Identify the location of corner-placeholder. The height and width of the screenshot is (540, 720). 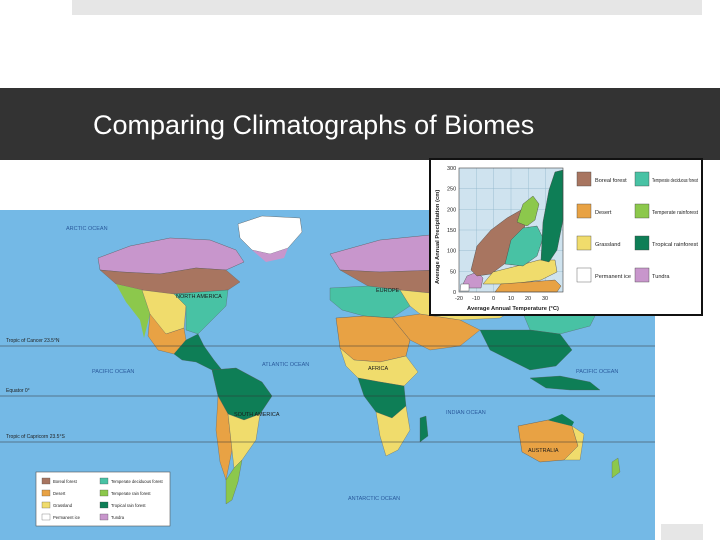
(682, 532).